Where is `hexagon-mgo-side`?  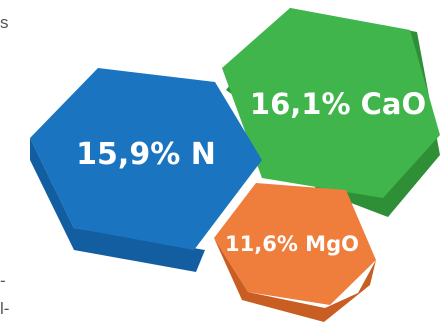 hexagon-mgo-side is located at coordinates (295, 280).